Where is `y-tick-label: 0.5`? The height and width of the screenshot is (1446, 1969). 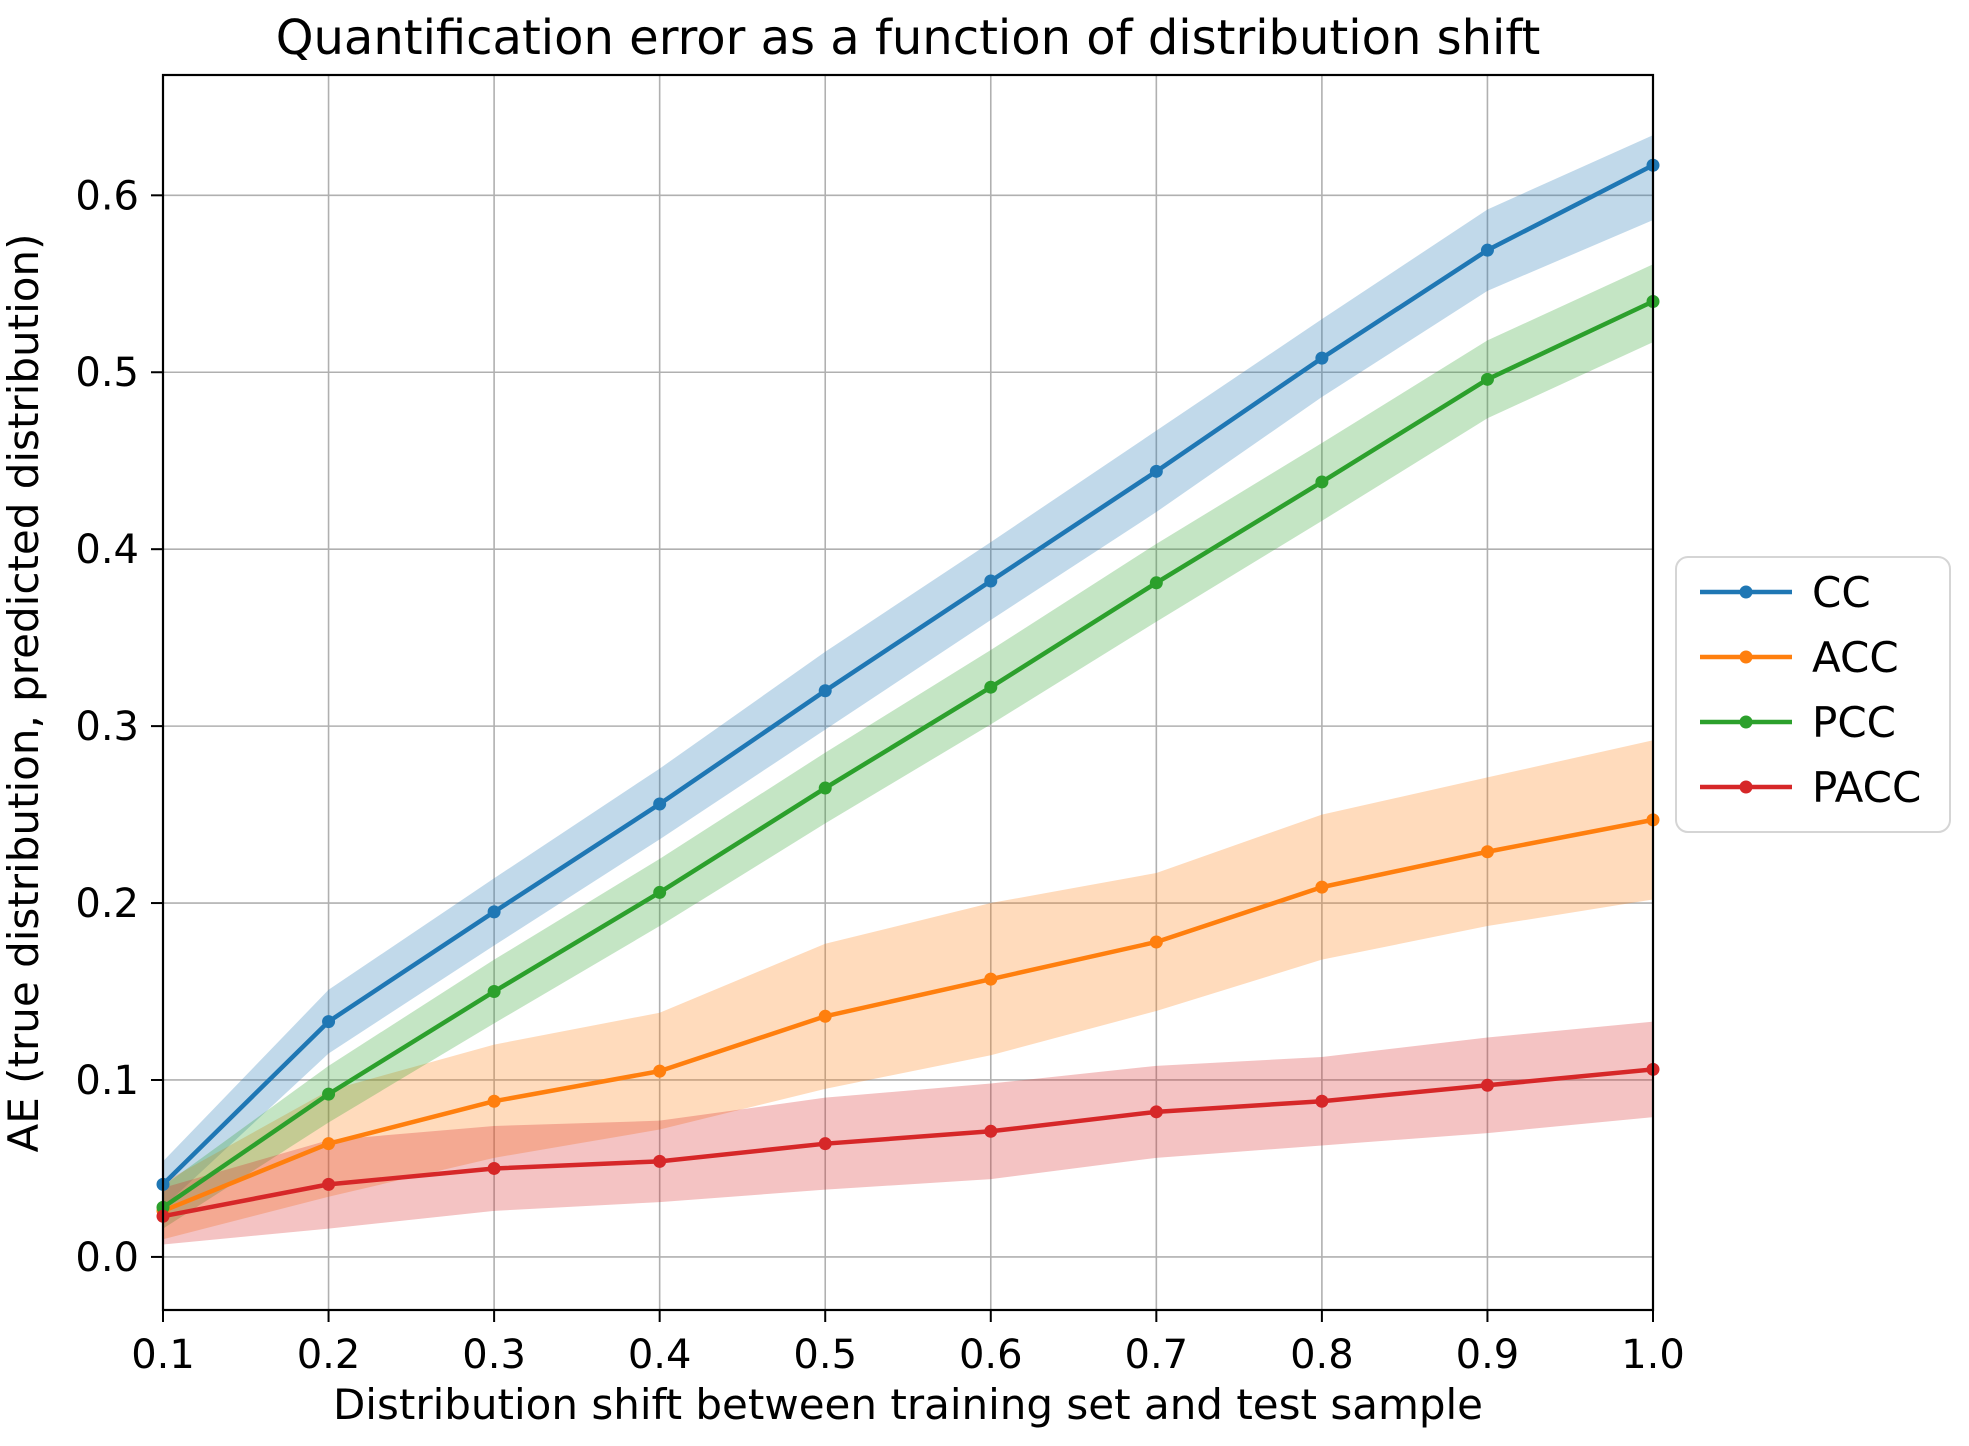 y-tick-label: 0.5 is located at coordinates (107, 373).